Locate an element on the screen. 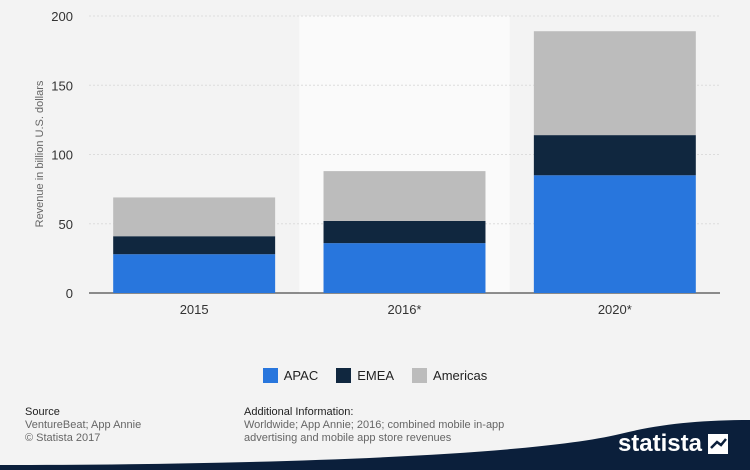 This screenshot has width=750, height=470. y-tick-labels: 0 50 100 150 200 is located at coordinates (62, 155).